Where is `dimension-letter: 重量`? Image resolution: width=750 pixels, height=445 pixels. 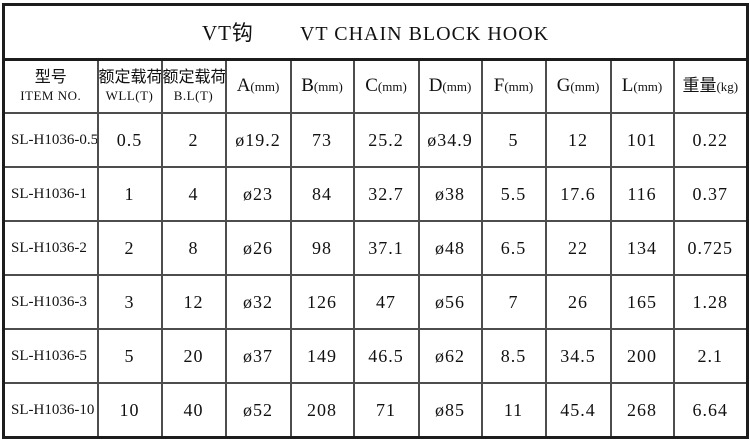 dimension-letter: 重量 is located at coordinates (699, 86).